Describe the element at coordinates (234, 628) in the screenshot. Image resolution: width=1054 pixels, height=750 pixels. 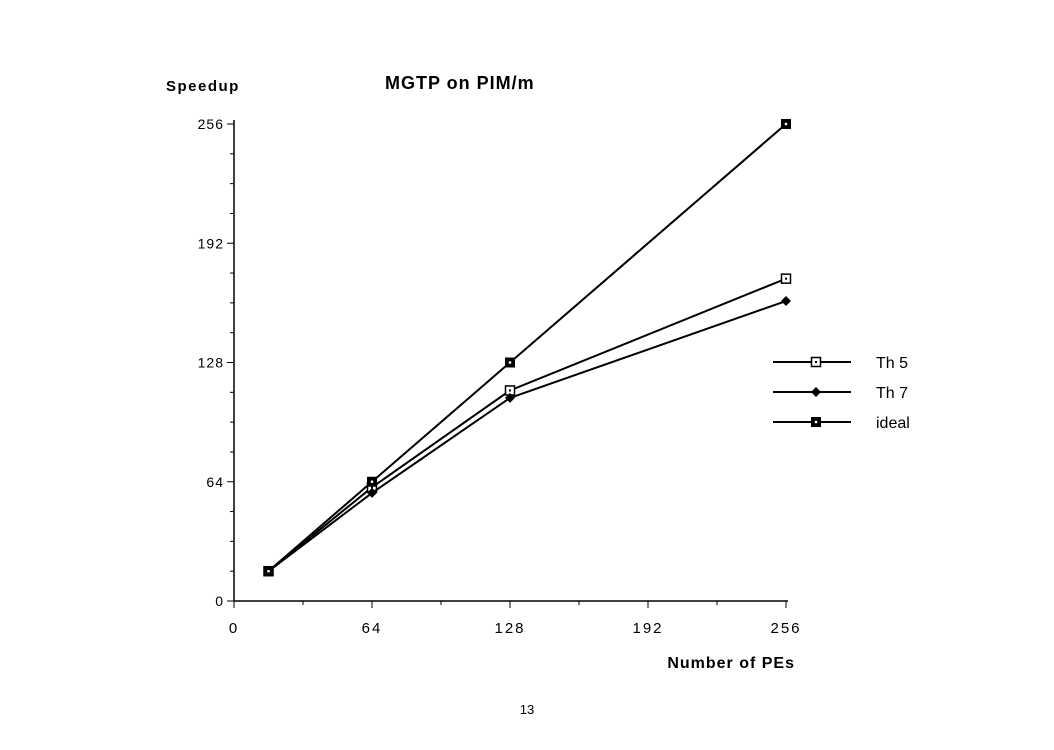
I see `x-tick-label: 0` at that location.